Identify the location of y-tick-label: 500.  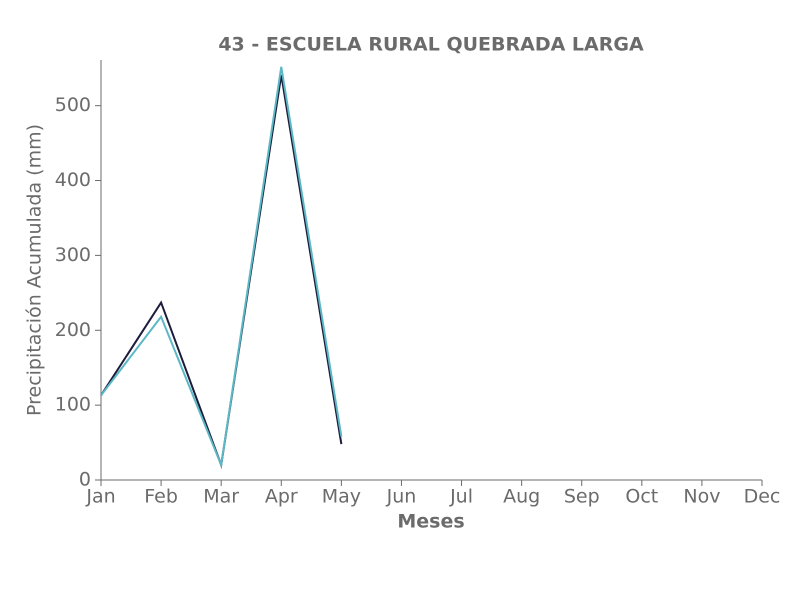
(73, 105).